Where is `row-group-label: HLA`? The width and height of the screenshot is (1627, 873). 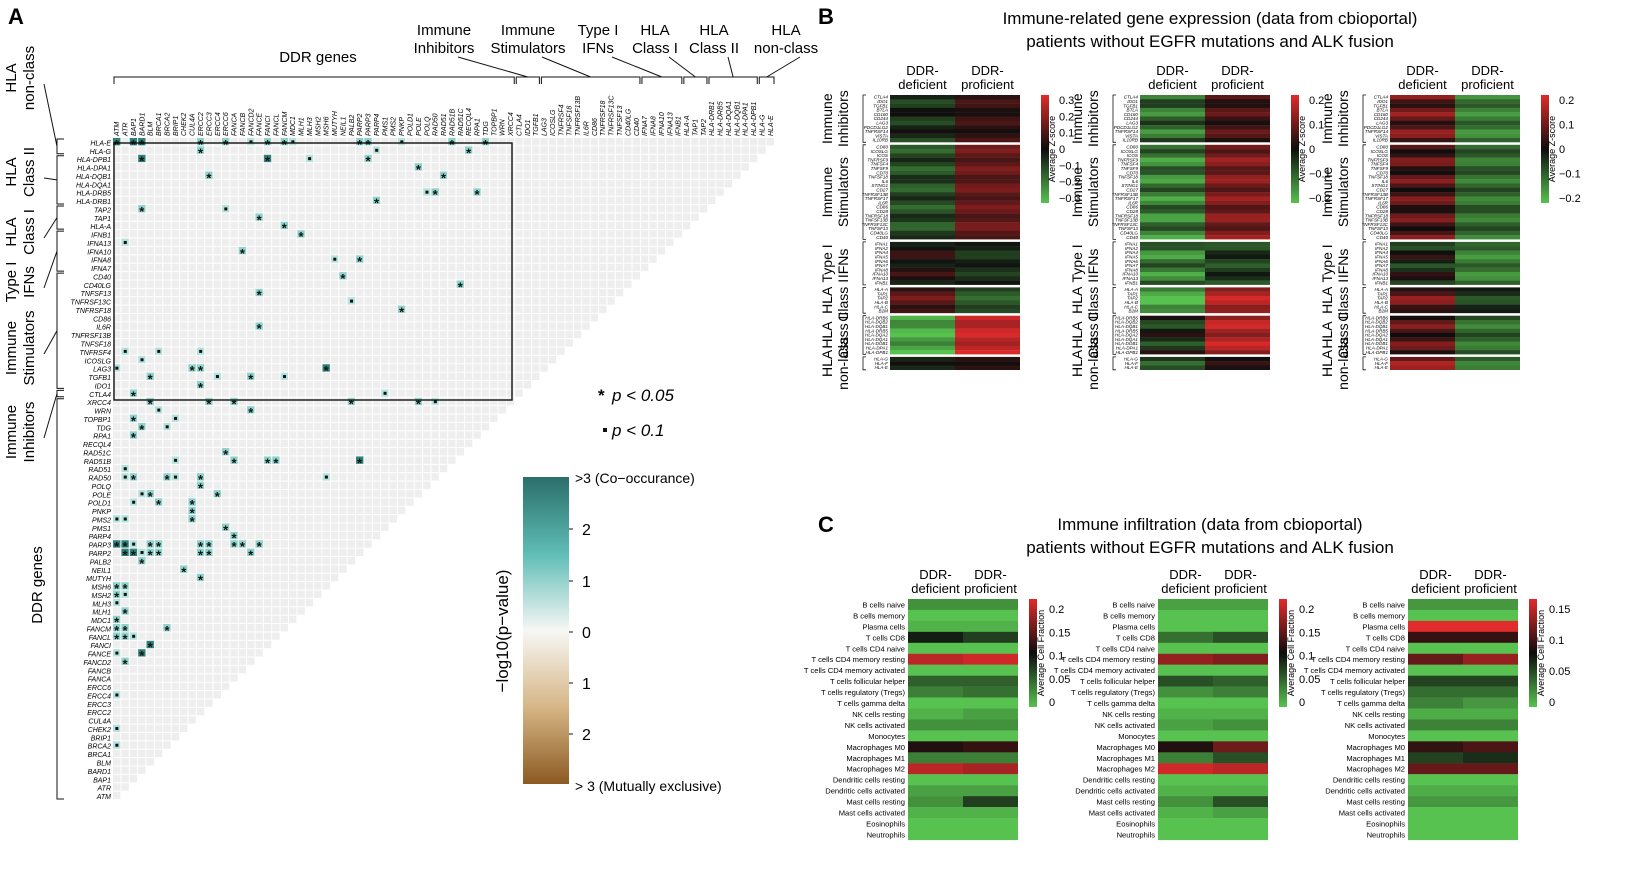
row-group-label: HLA is located at coordinates (11, 77).